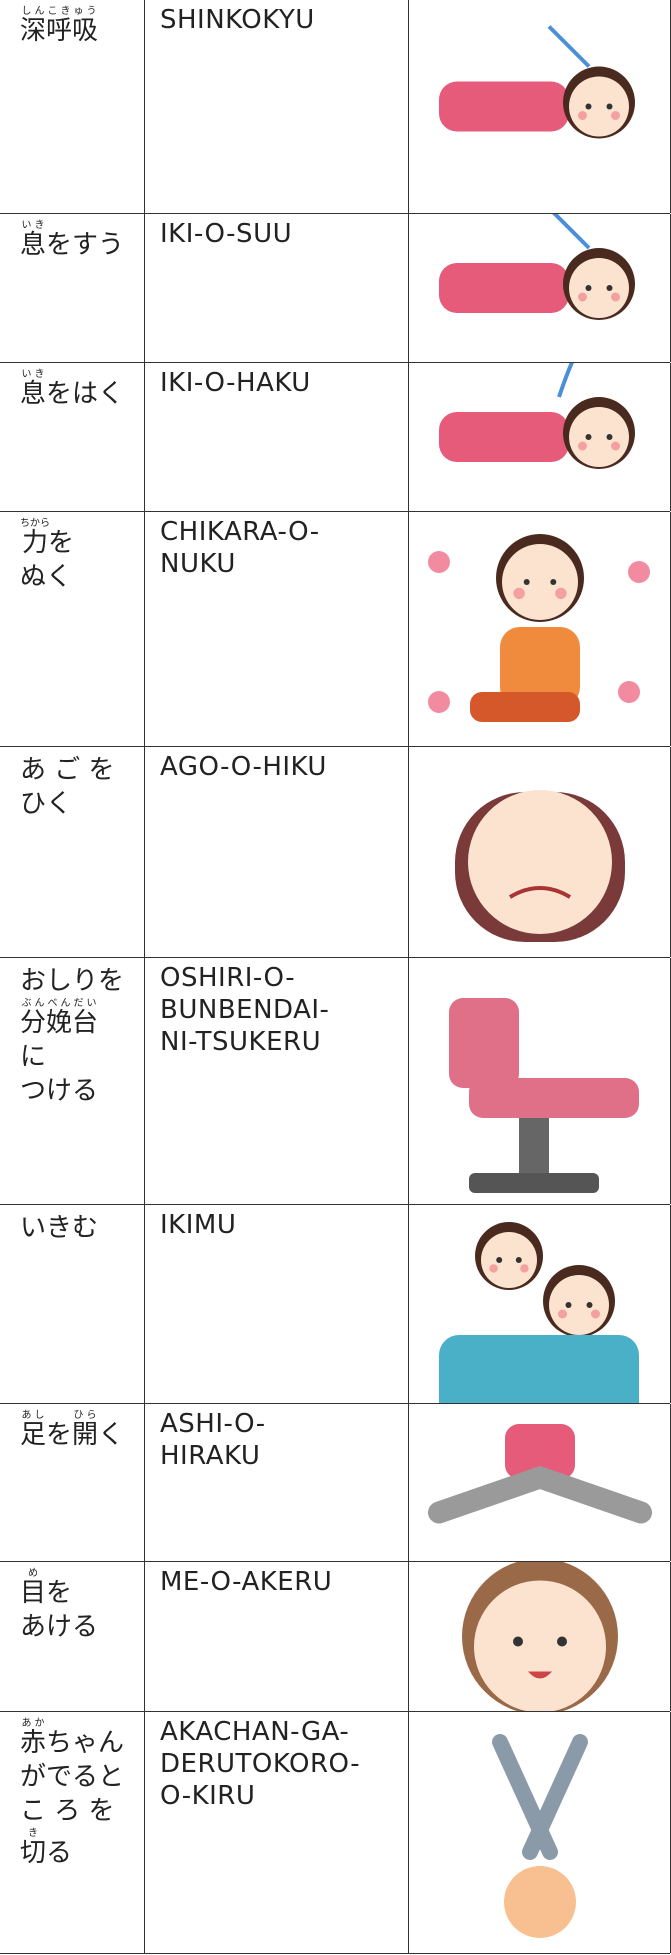 This screenshot has height=1955, width=671. Describe the element at coordinates (85, 1435) in the screenshot. I see `kanji: 開` at that location.